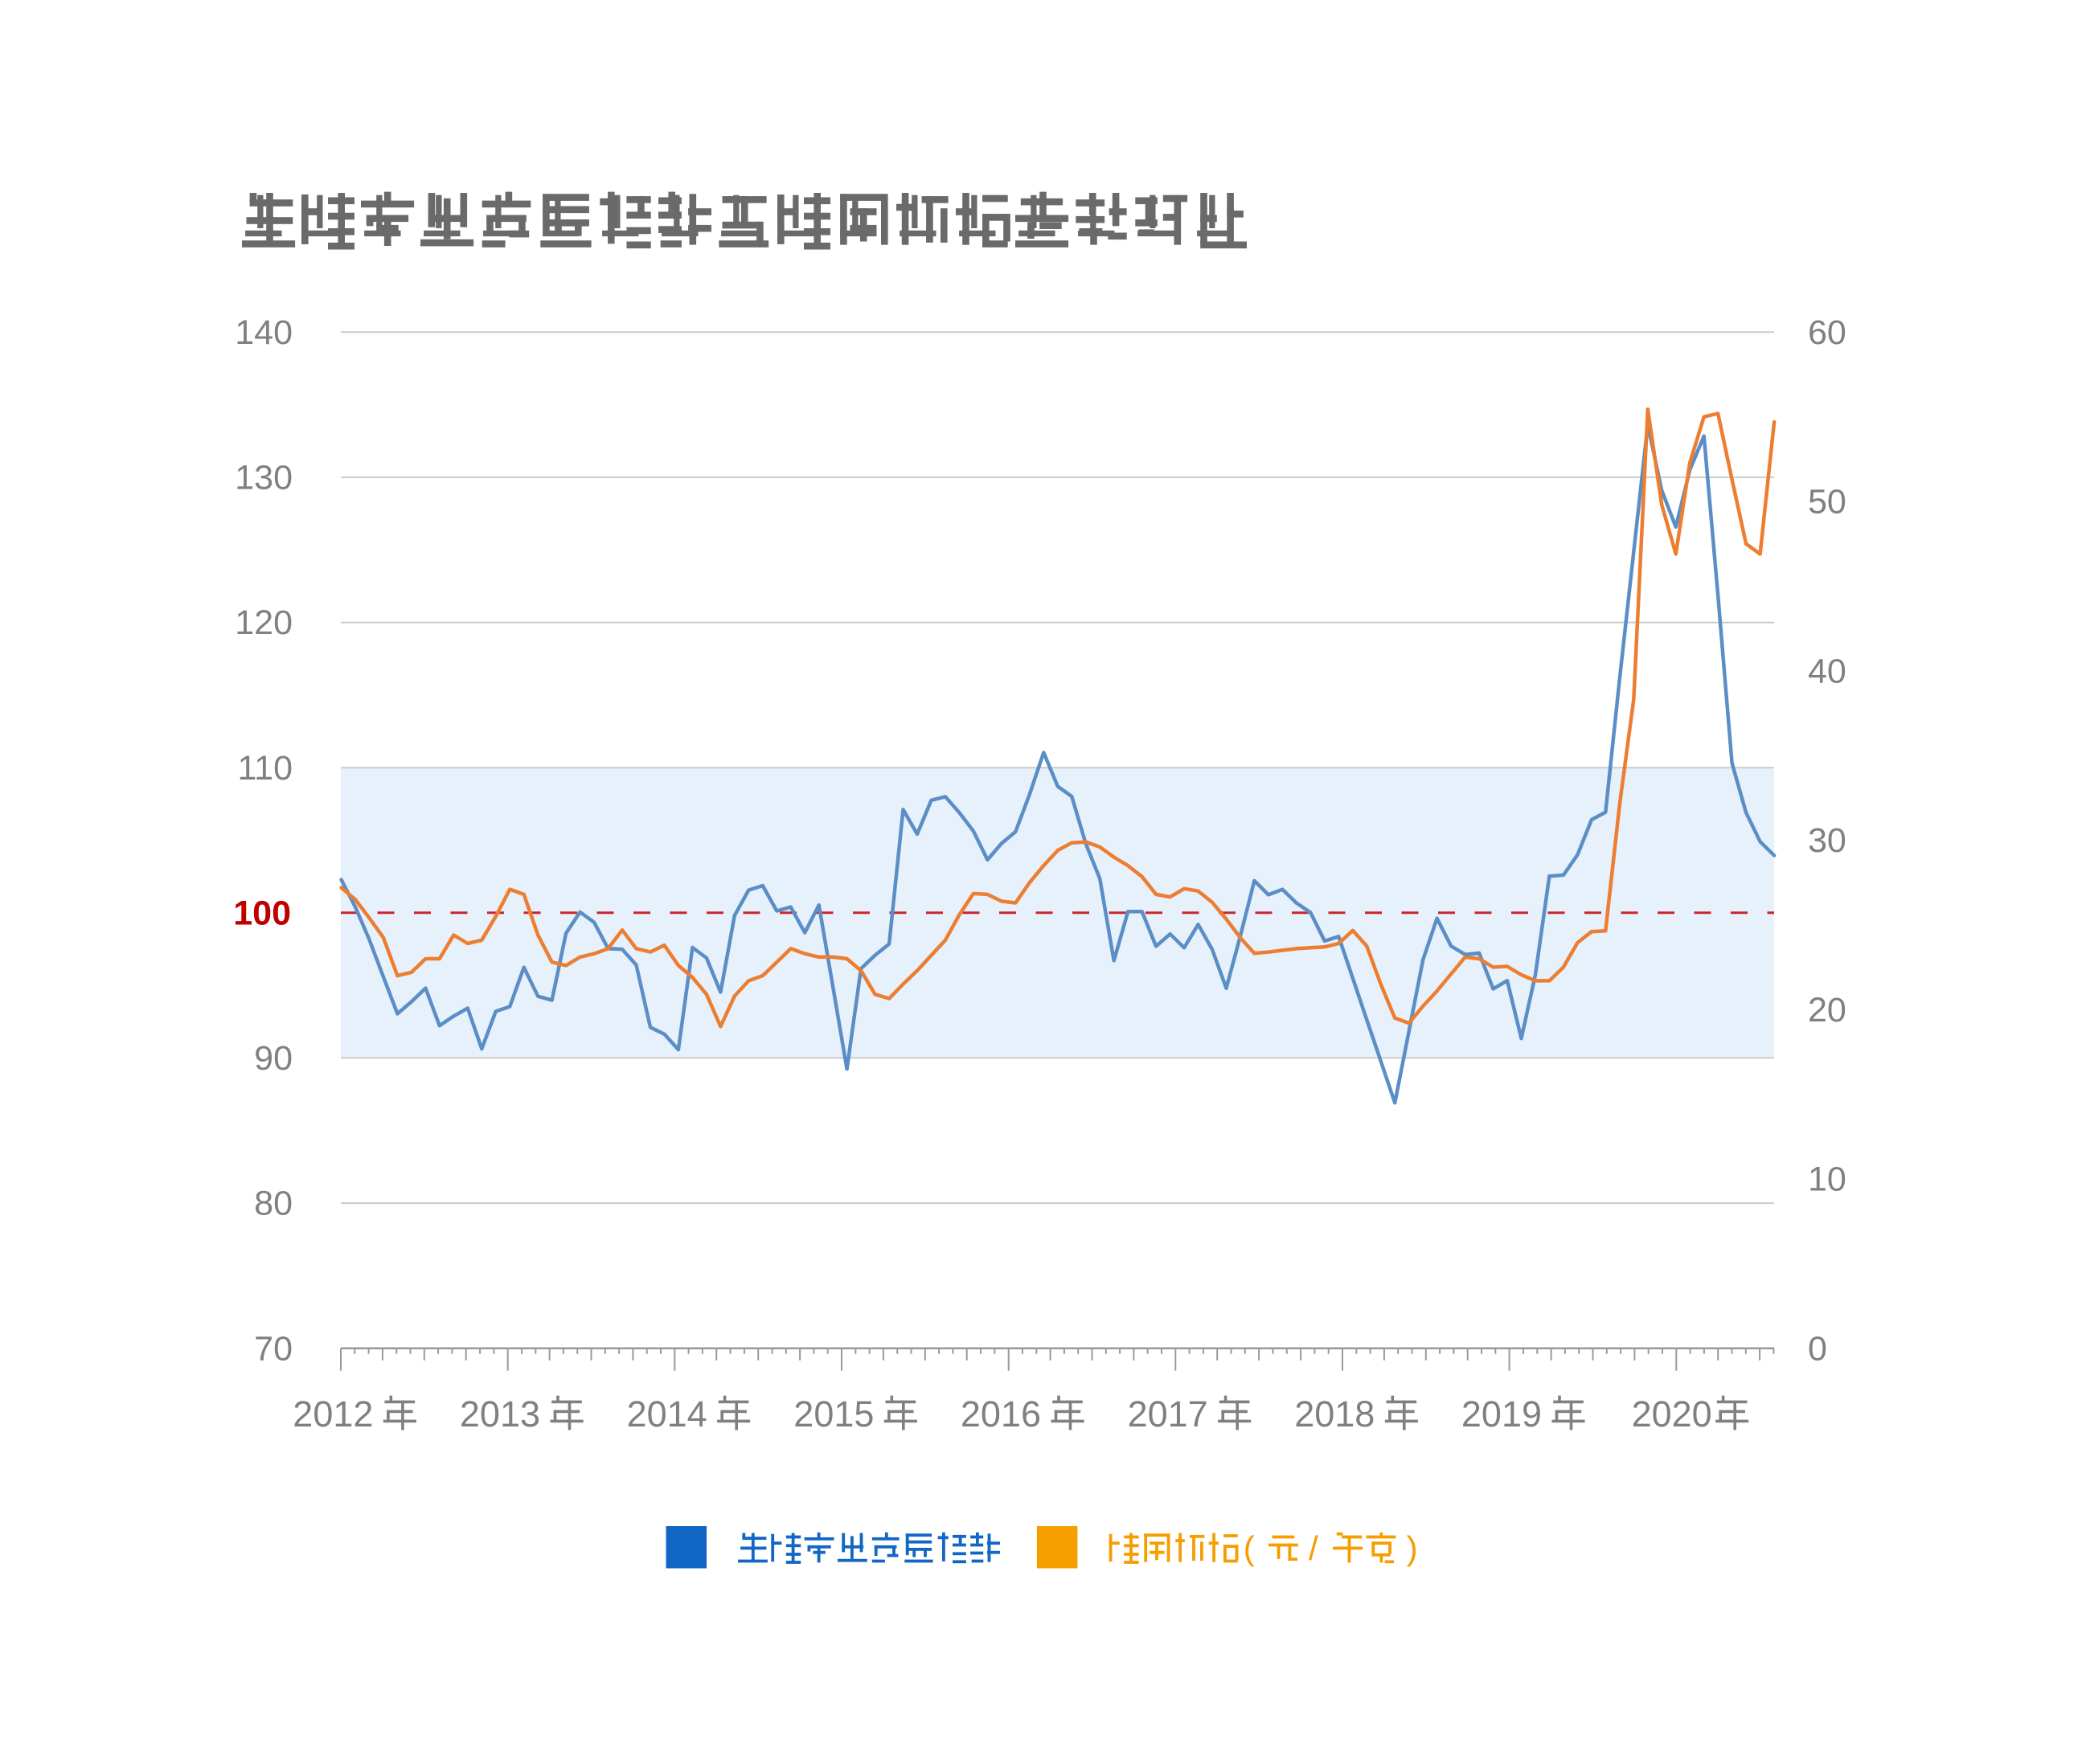 This screenshot has width=2082, height=1764. I want to click on svg-text: 2016, so click(1001, 1414).